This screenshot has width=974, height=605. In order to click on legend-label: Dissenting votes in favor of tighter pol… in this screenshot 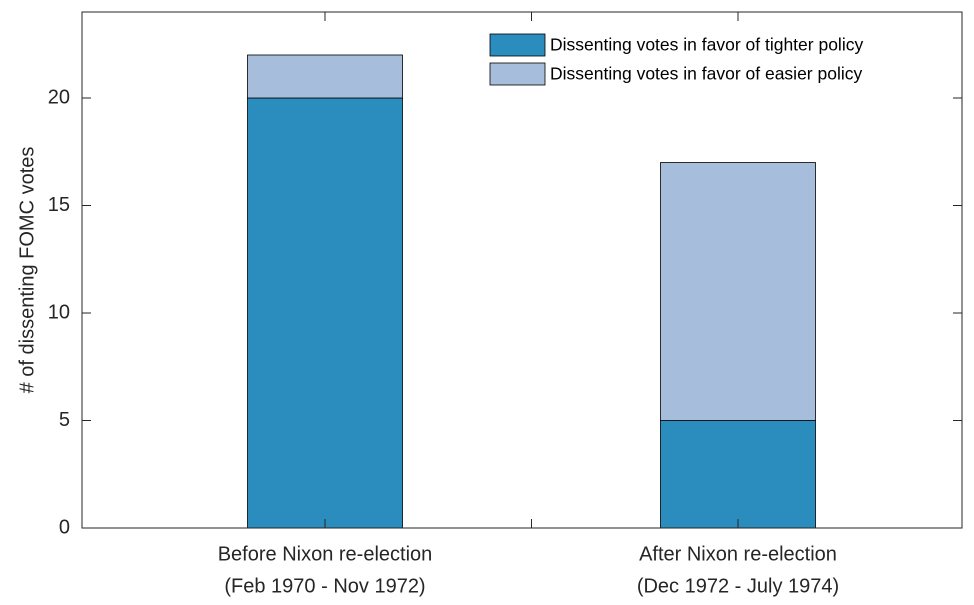, I will do `click(706, 45)`.